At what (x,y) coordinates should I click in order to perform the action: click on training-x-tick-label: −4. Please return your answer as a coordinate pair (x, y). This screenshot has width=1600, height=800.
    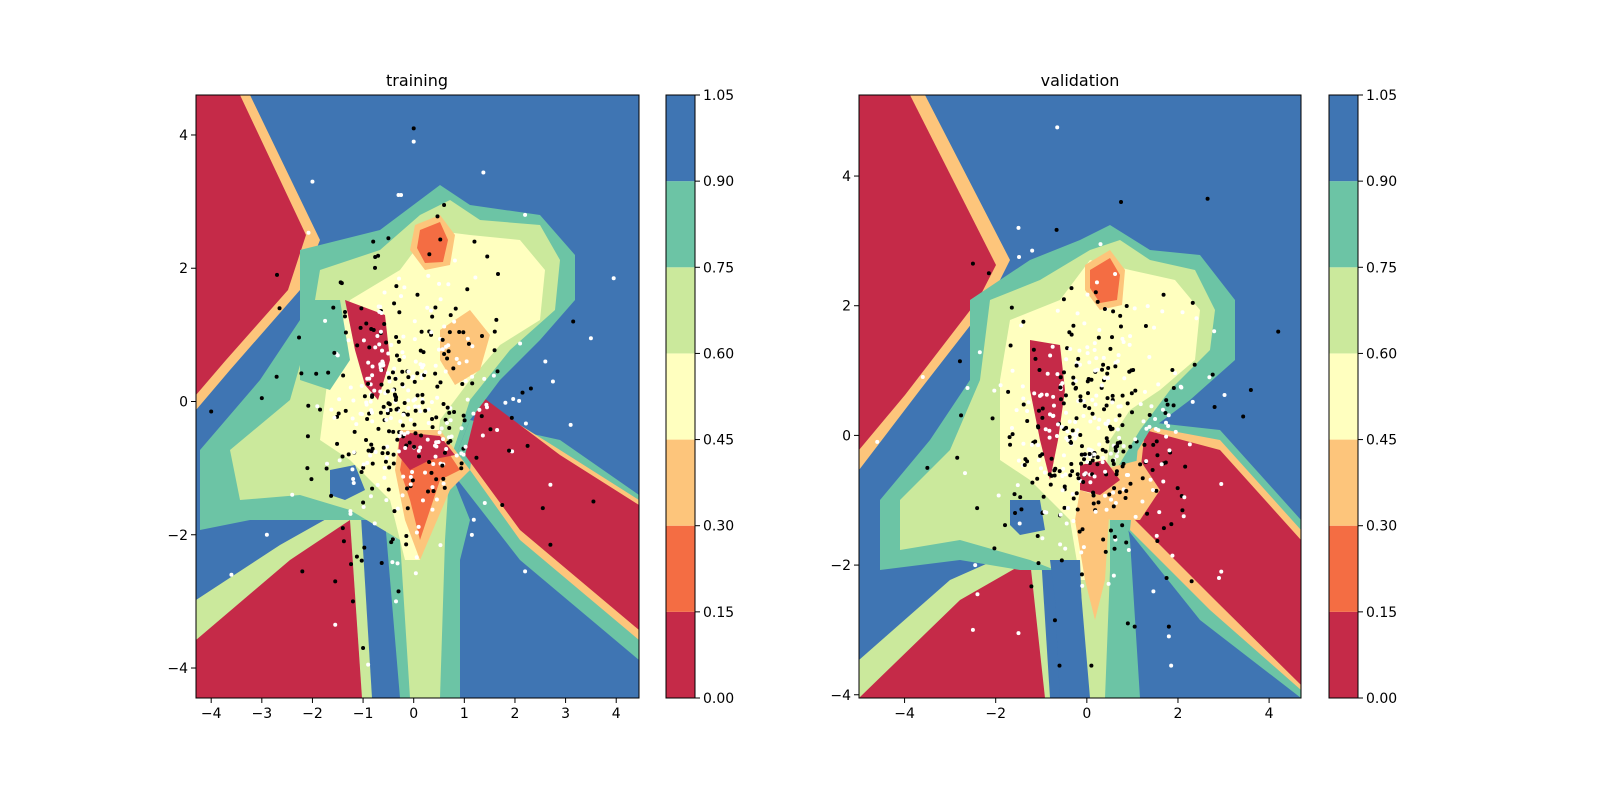
    Looking at the image, I should click on (211, 714).